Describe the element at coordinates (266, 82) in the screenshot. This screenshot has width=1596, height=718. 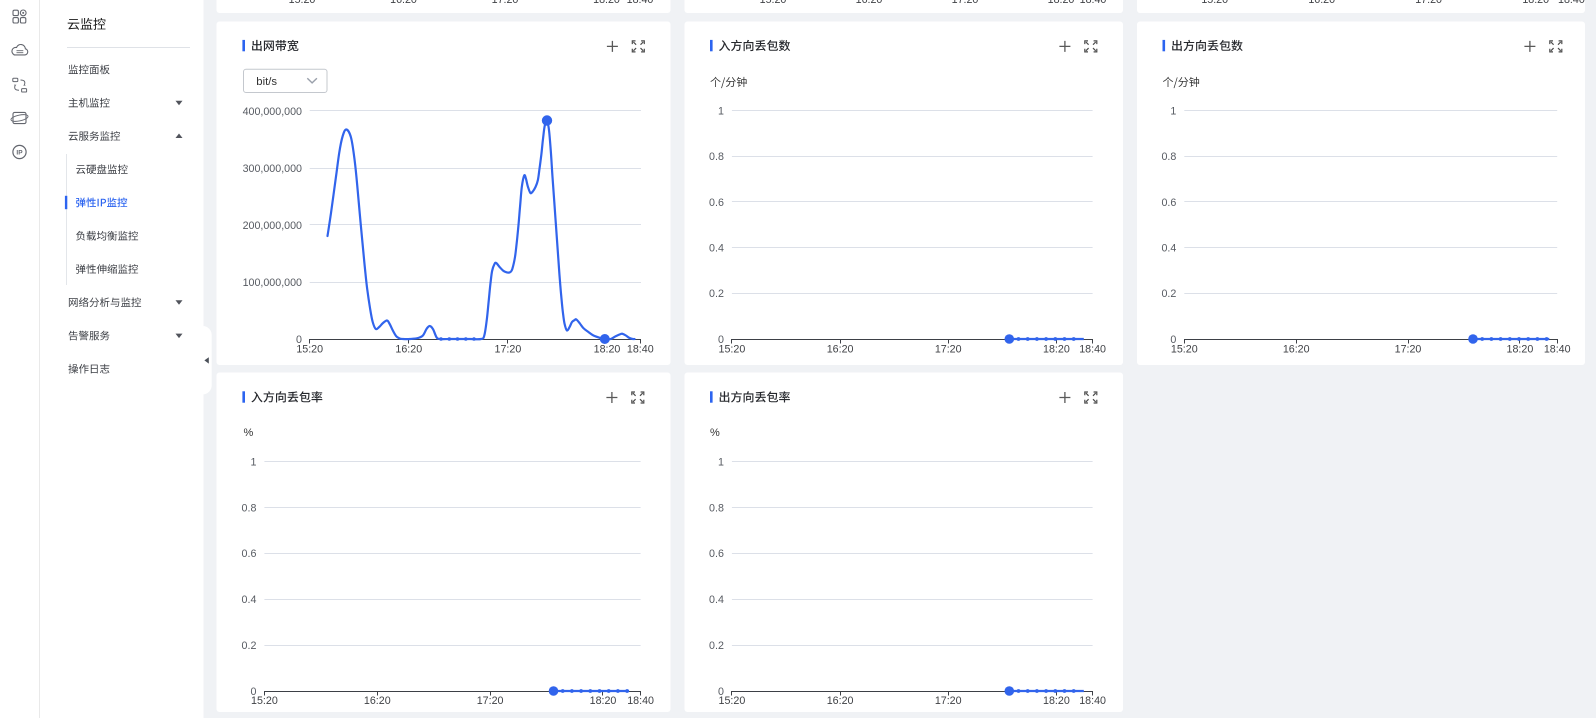
I see `svg-text: bit/s` at that location.